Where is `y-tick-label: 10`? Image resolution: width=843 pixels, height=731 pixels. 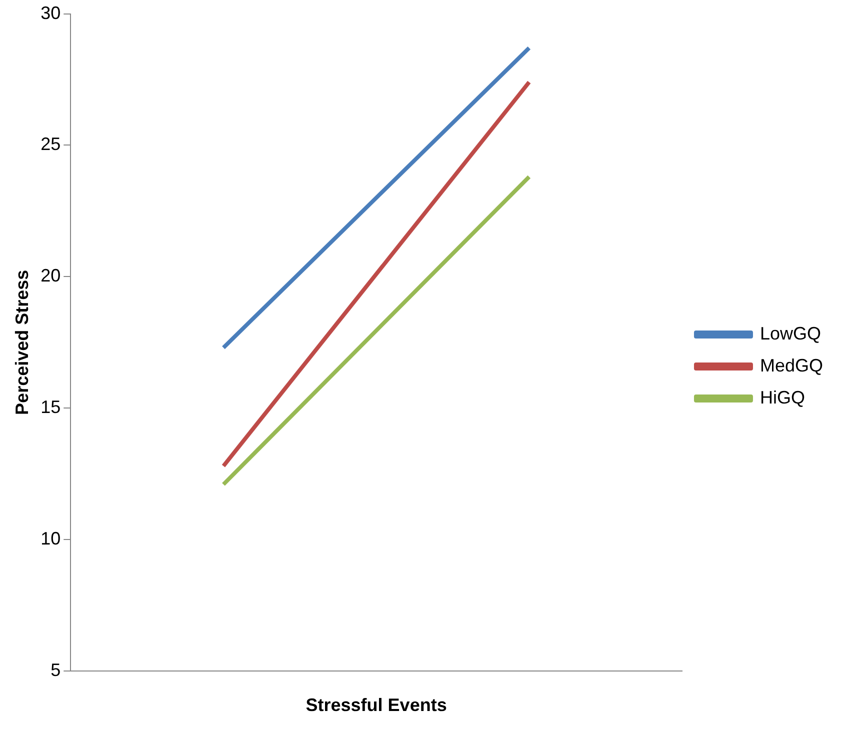 y-tick-label: 10 is located at coordinates (50, 538).